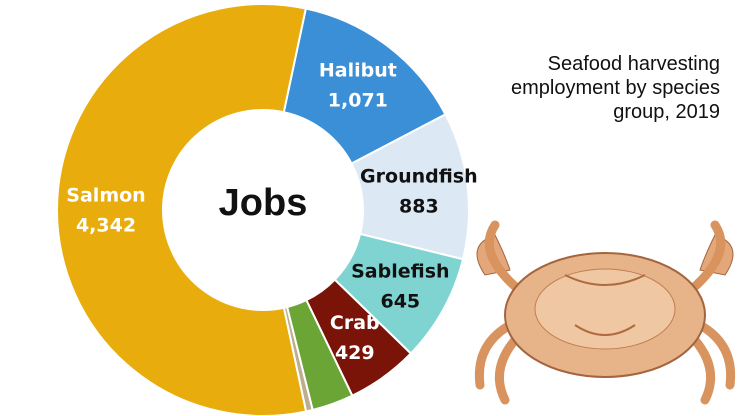 The height and width of the screenshot is (416, 744). I want to click on slice-name: Halibut, so click(358, 70).